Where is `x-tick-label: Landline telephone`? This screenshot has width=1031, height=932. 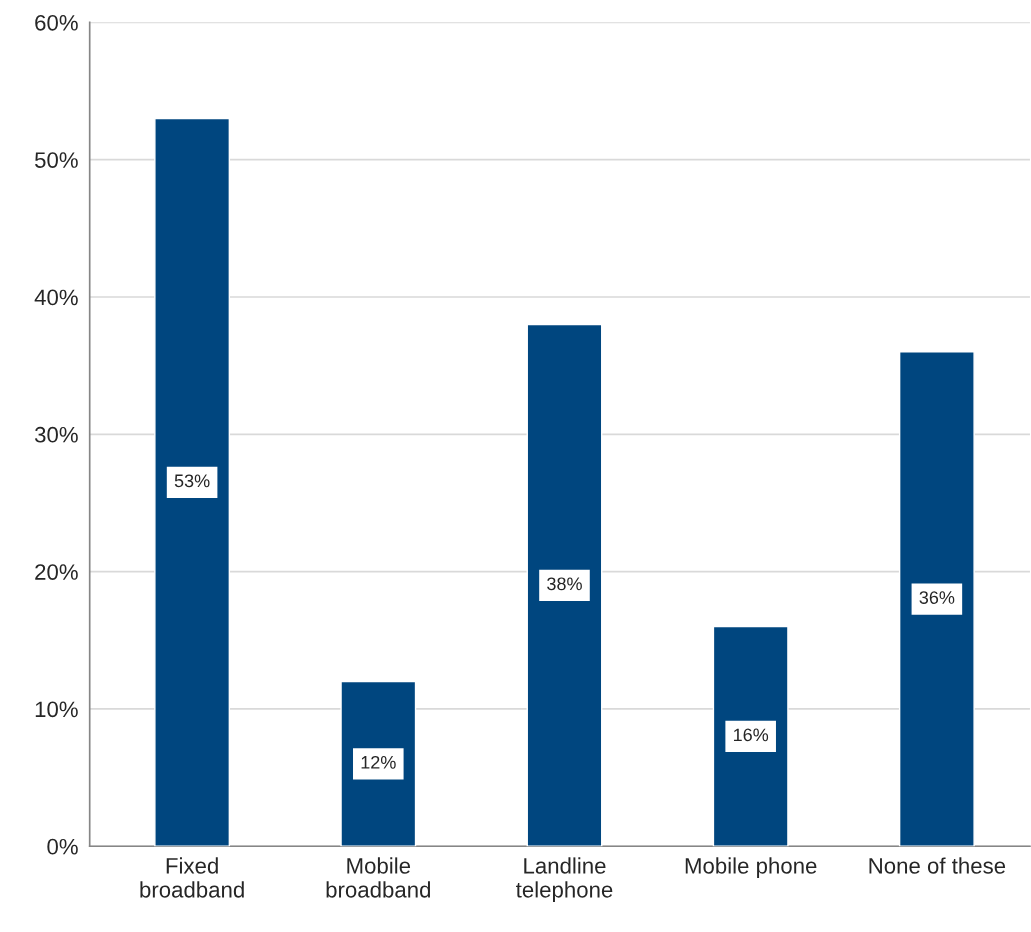
x-tick-label: Landline telephone is located at coordinates (564, 880).